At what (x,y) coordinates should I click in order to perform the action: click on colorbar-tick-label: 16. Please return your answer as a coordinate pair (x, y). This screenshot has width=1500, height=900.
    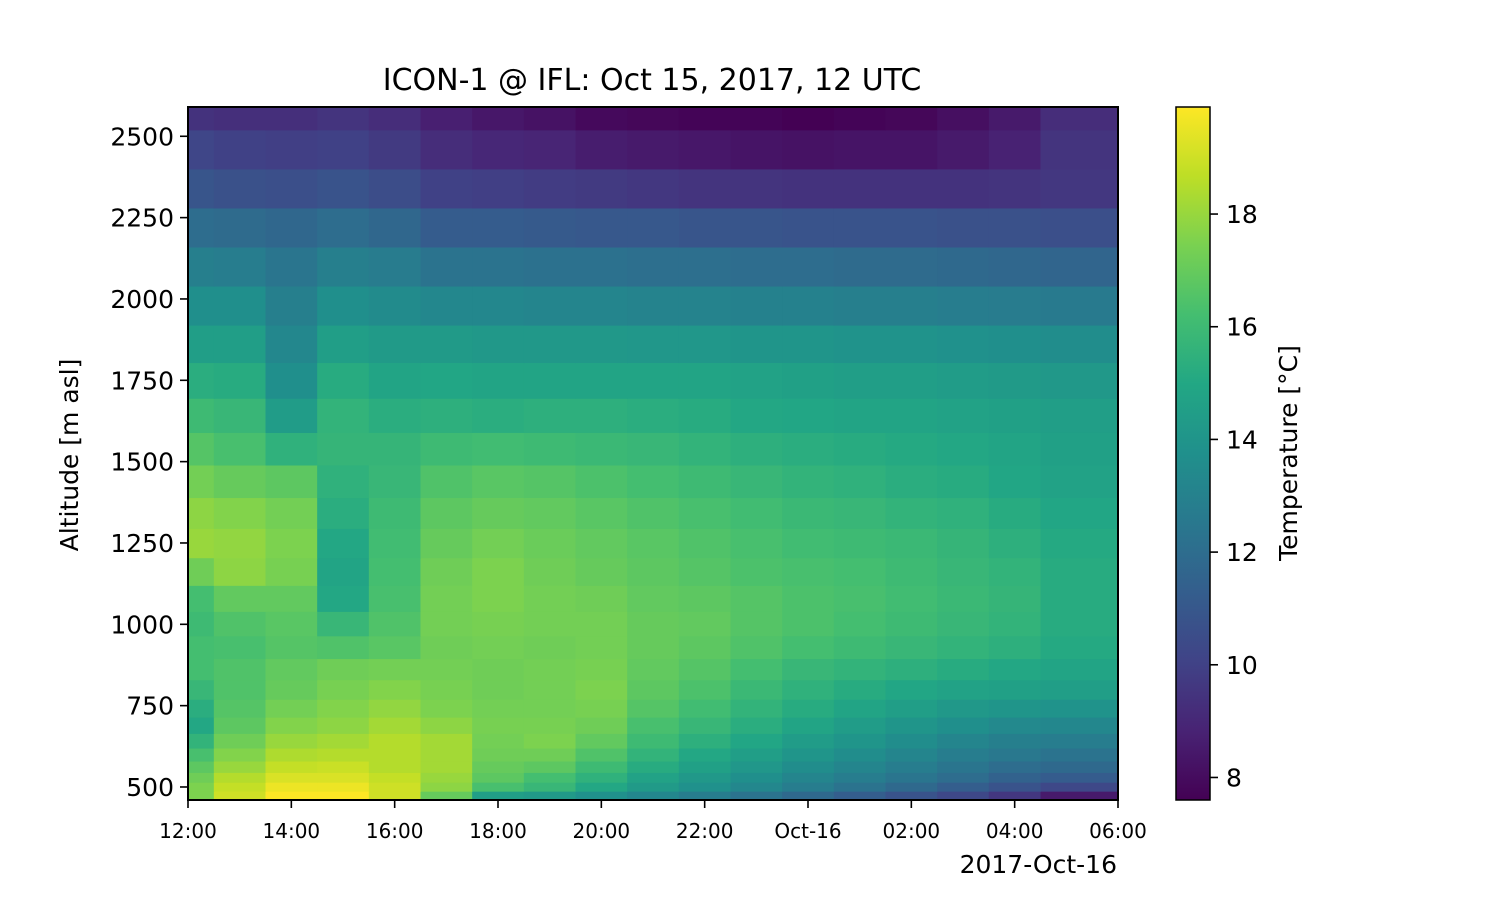
    Looking at the image, I should click on (1242, 327).